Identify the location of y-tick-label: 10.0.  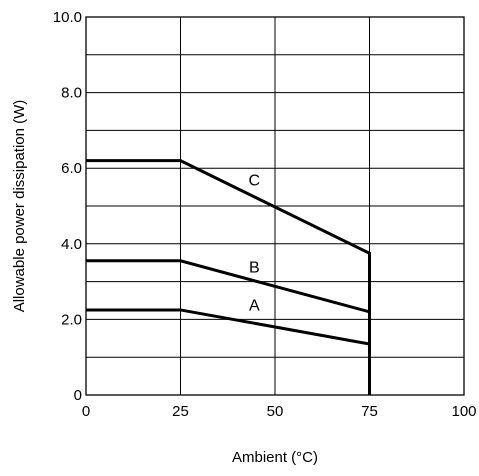
(67, 17).